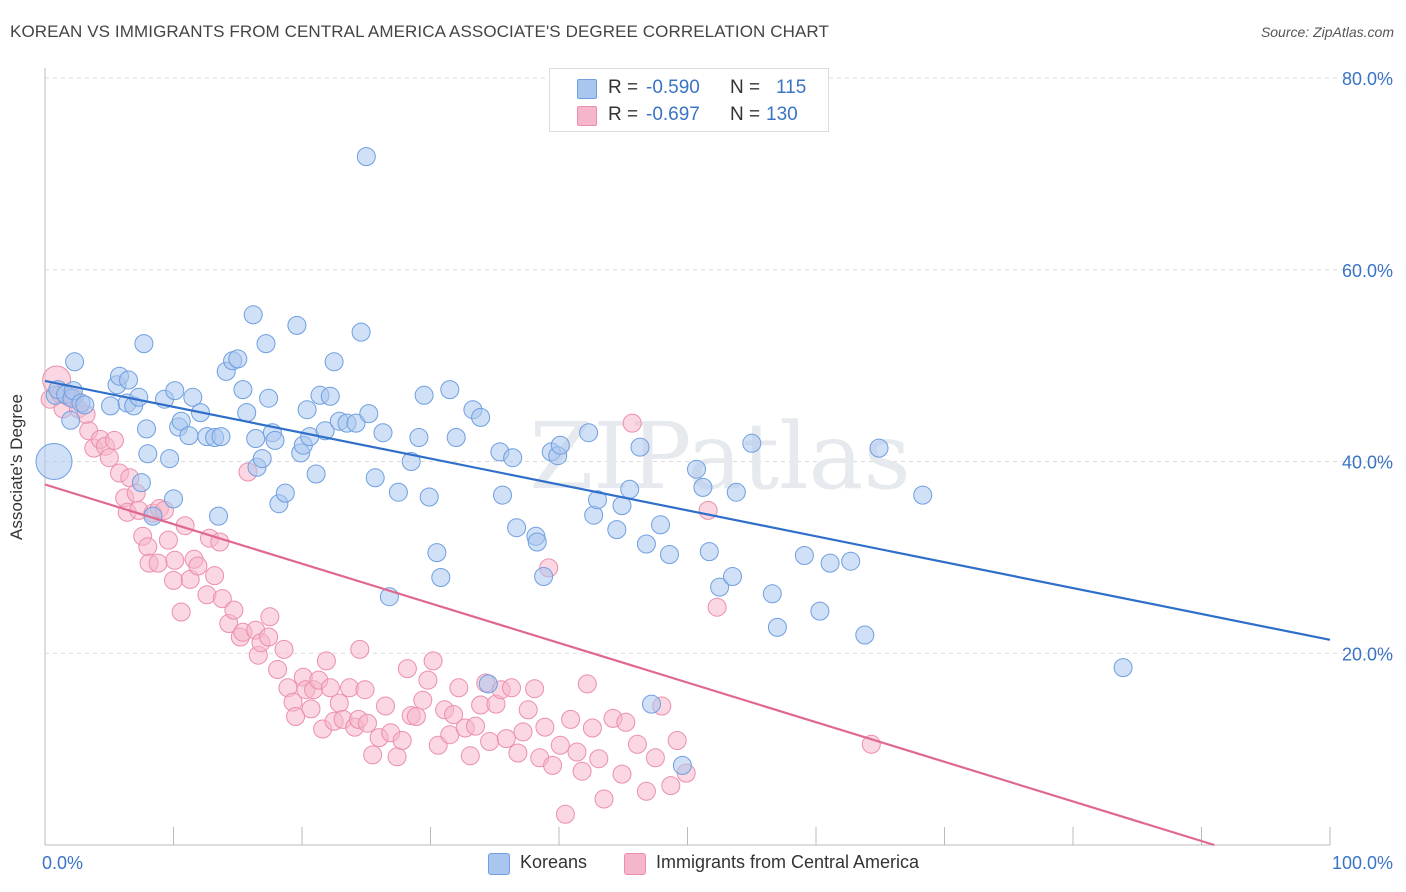 The height and width of the screenshot is (892, 1406). I want to click on r-label: R =, so click(623, 87).